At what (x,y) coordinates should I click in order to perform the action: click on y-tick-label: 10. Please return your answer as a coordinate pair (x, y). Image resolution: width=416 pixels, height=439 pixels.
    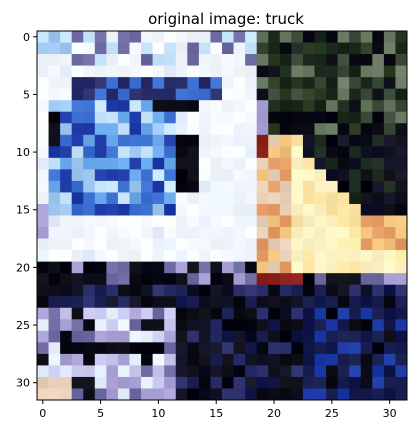
    Looking at the image, I should click on (23, 152).